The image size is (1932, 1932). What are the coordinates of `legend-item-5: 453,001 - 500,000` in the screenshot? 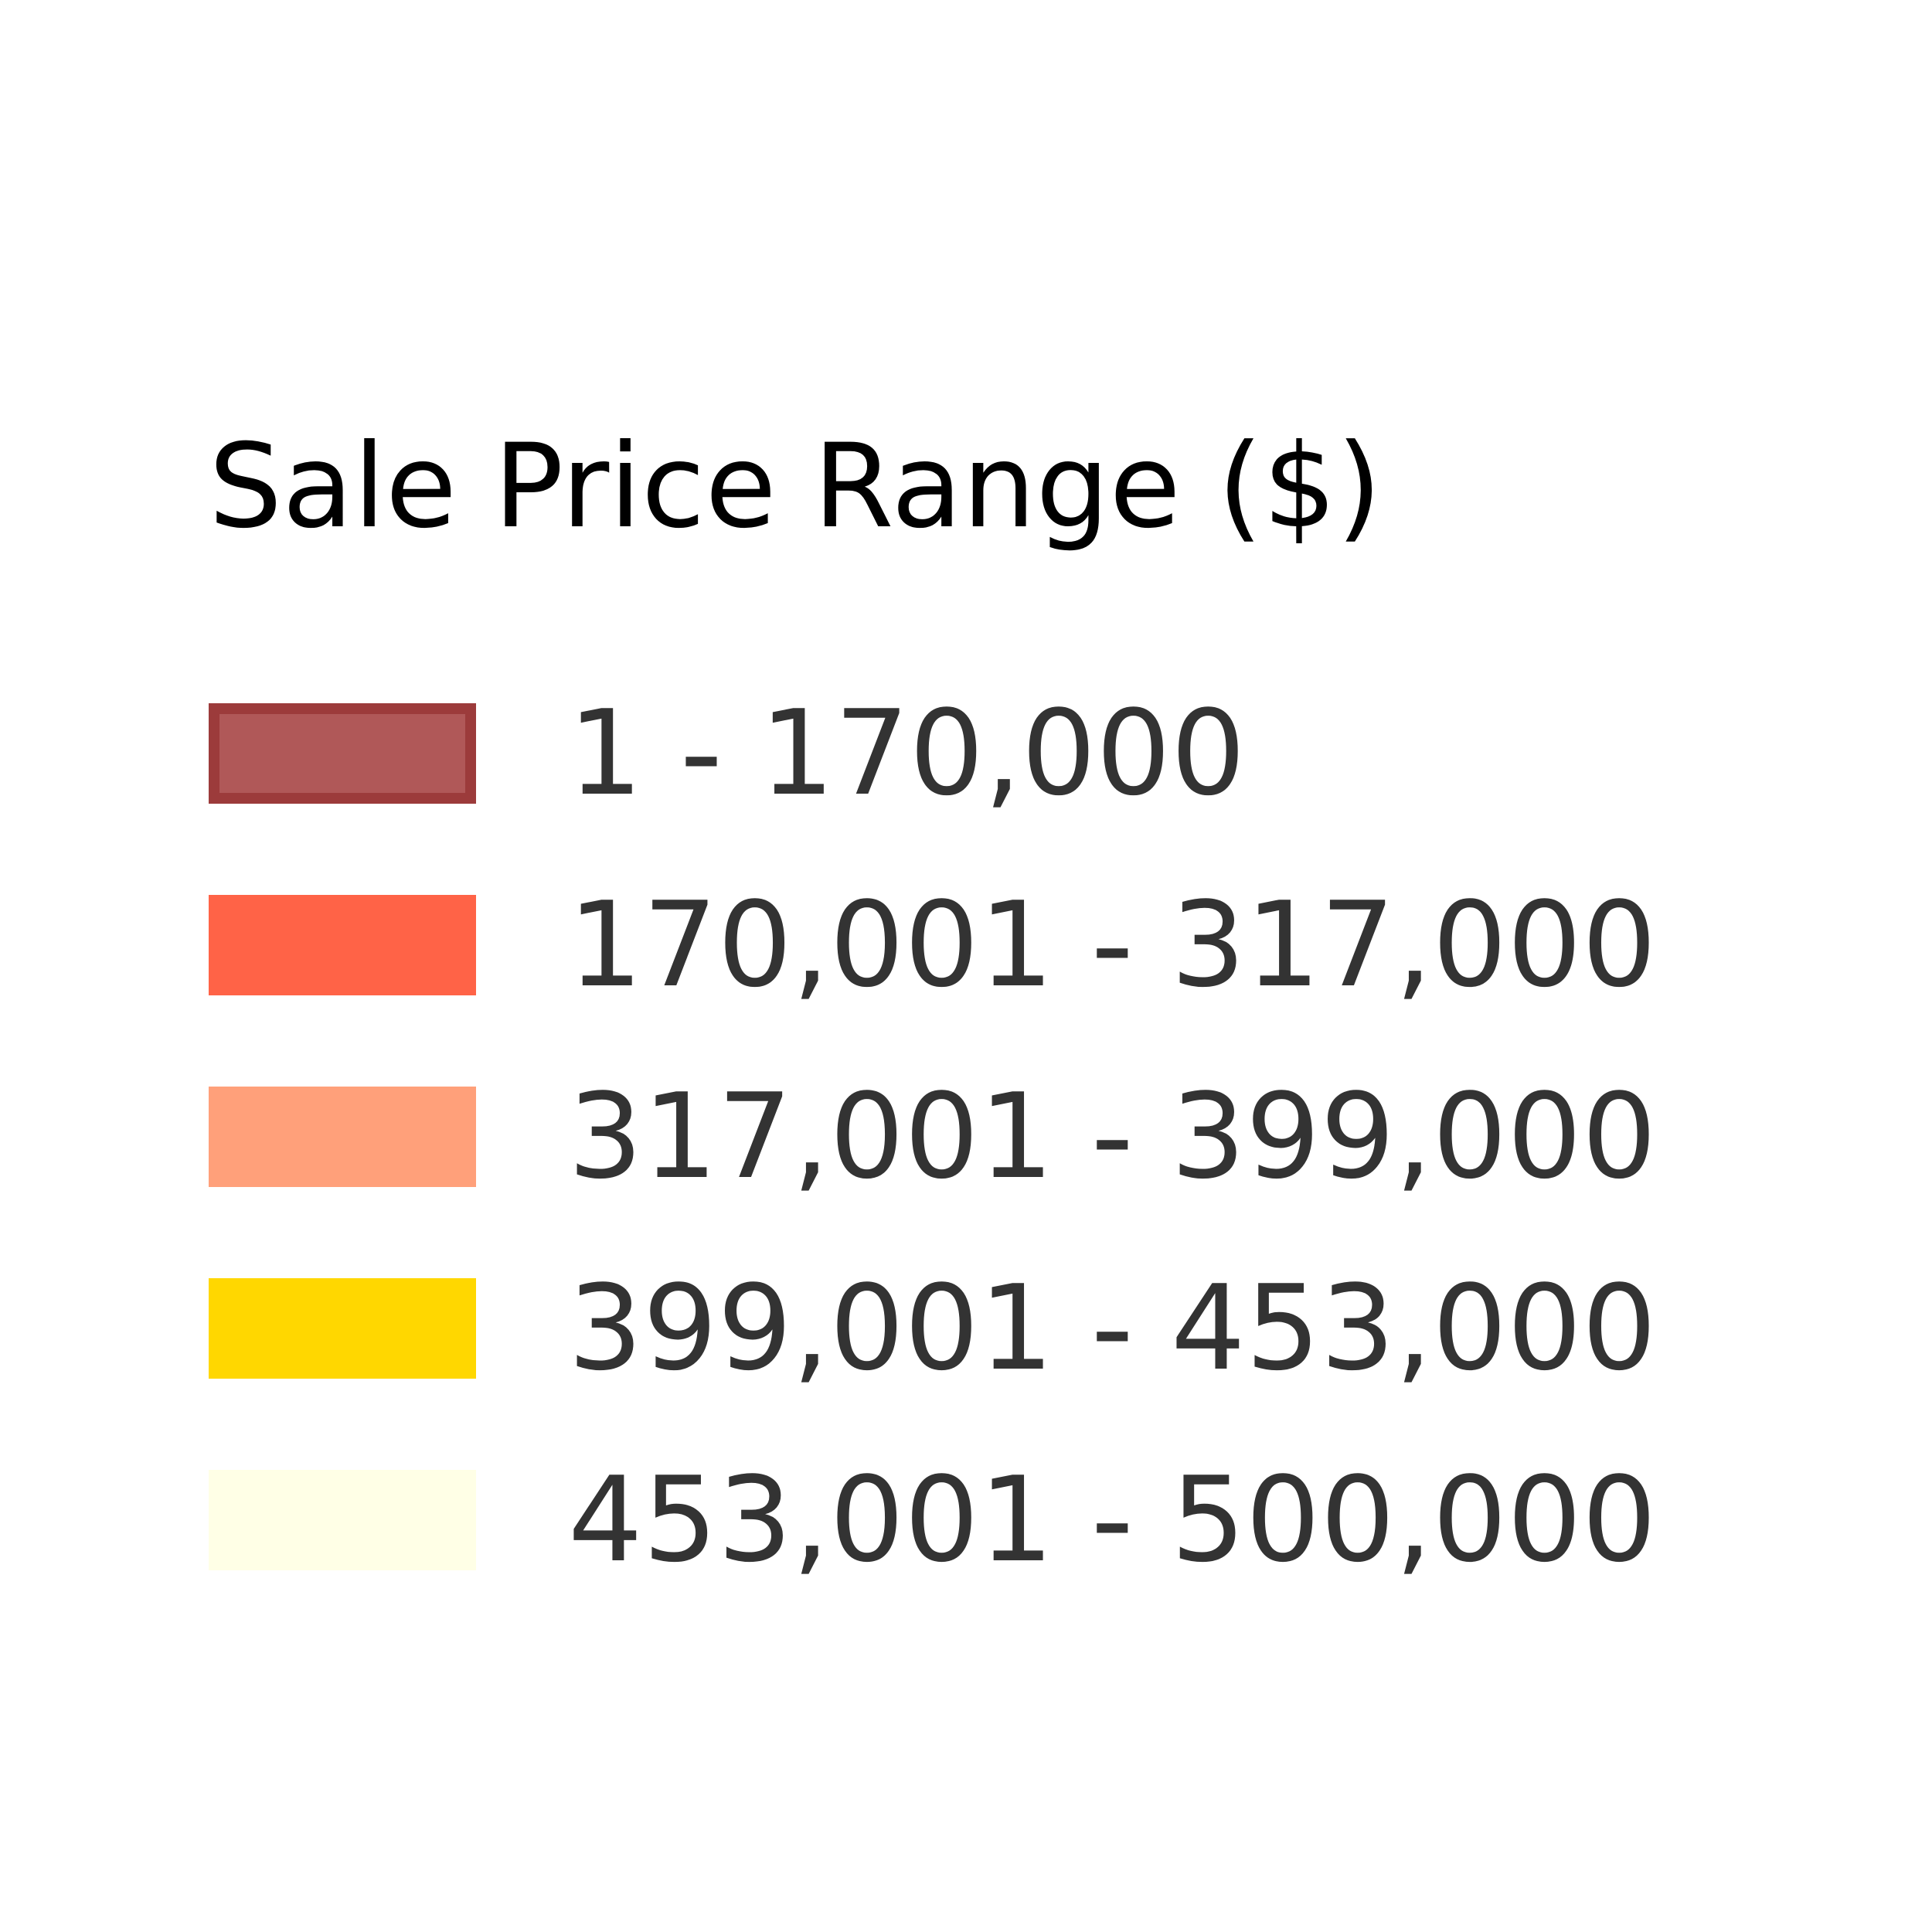 It's located at (982, 1520).